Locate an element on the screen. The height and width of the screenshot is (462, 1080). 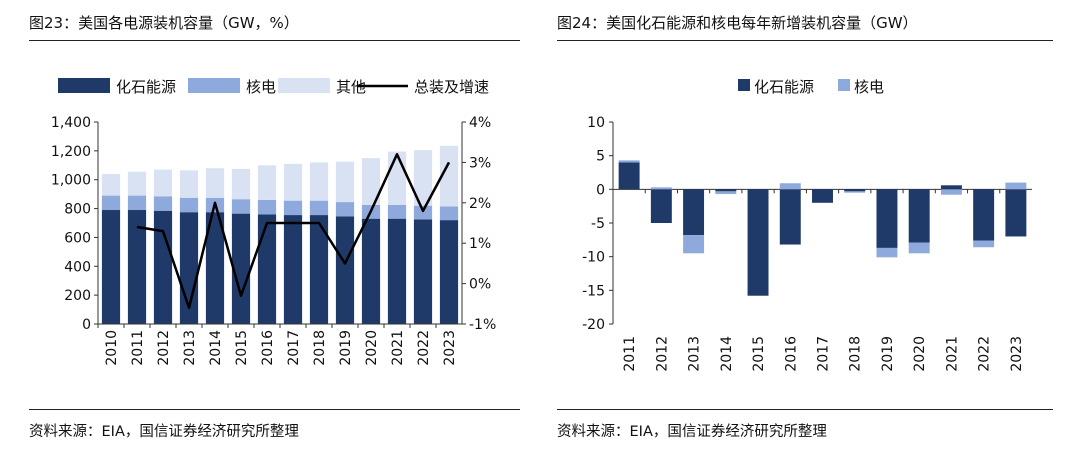
left-y-tick-label: 600 is located at coordinates (77, 238).